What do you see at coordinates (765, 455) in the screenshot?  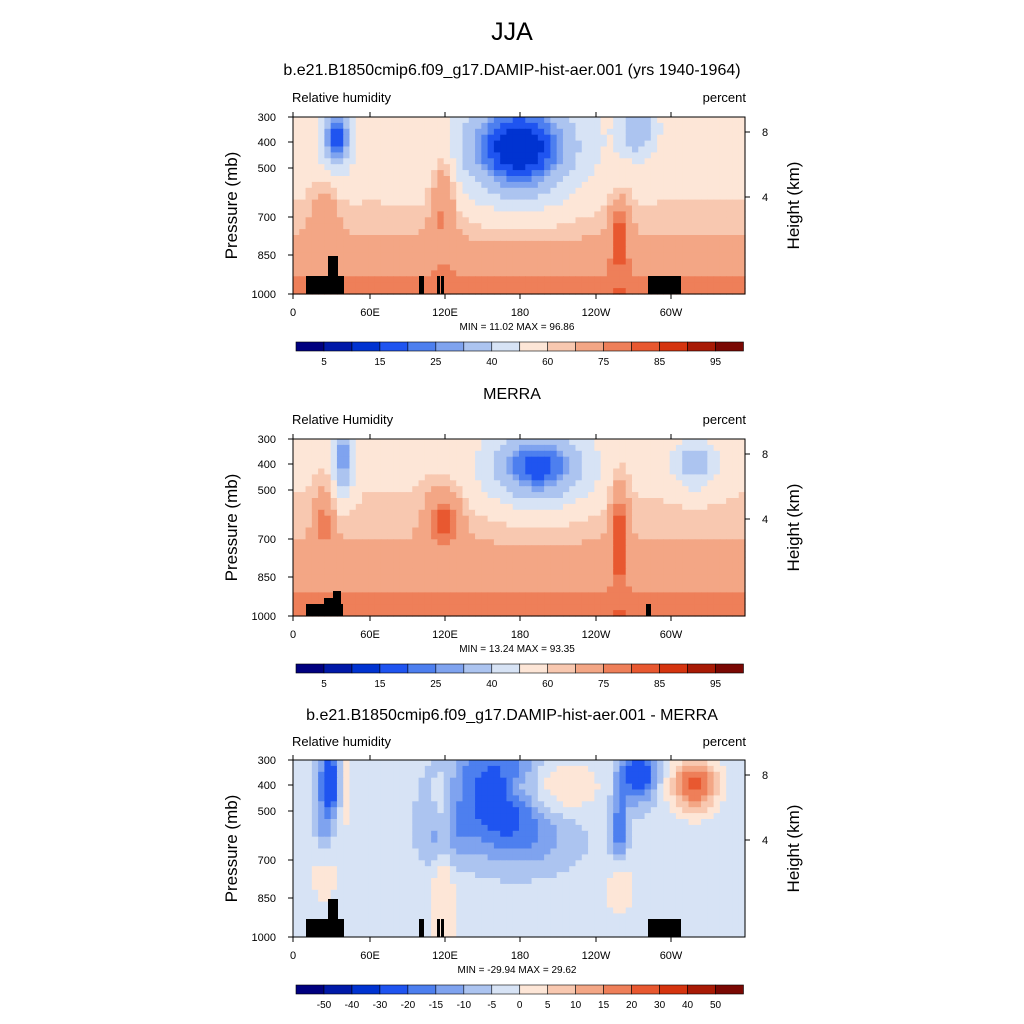 I see `y2-tick-label: 8` at bounding box center [765, 455].